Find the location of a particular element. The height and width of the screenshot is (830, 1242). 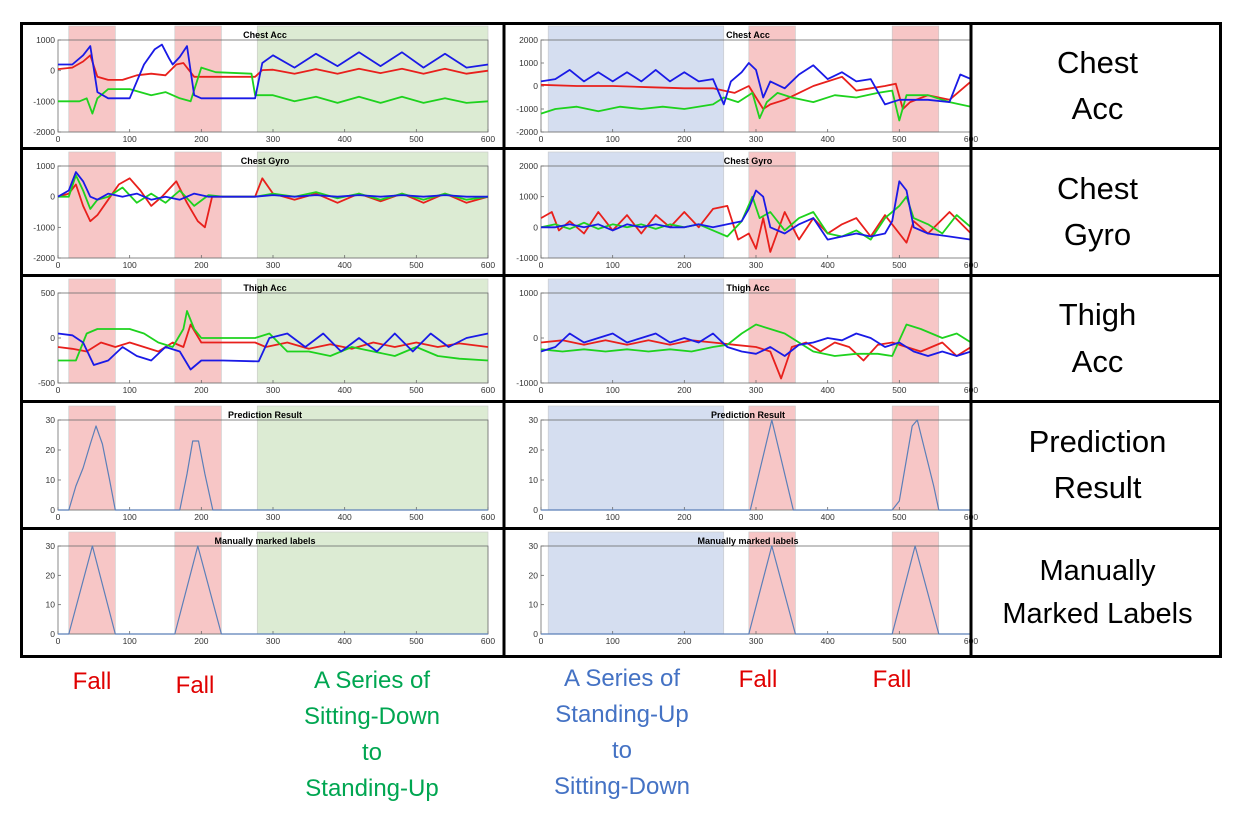

row-label-line: Manually is located at coordinates (1097, 571).